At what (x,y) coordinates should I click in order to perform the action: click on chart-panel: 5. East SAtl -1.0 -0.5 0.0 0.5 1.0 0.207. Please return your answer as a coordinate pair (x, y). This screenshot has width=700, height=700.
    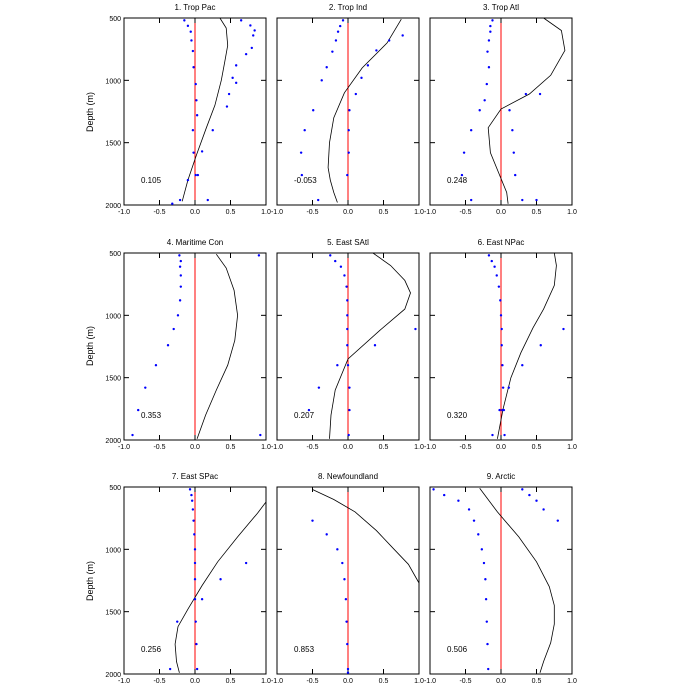
    Looking at the image, I should click on (347, 344).